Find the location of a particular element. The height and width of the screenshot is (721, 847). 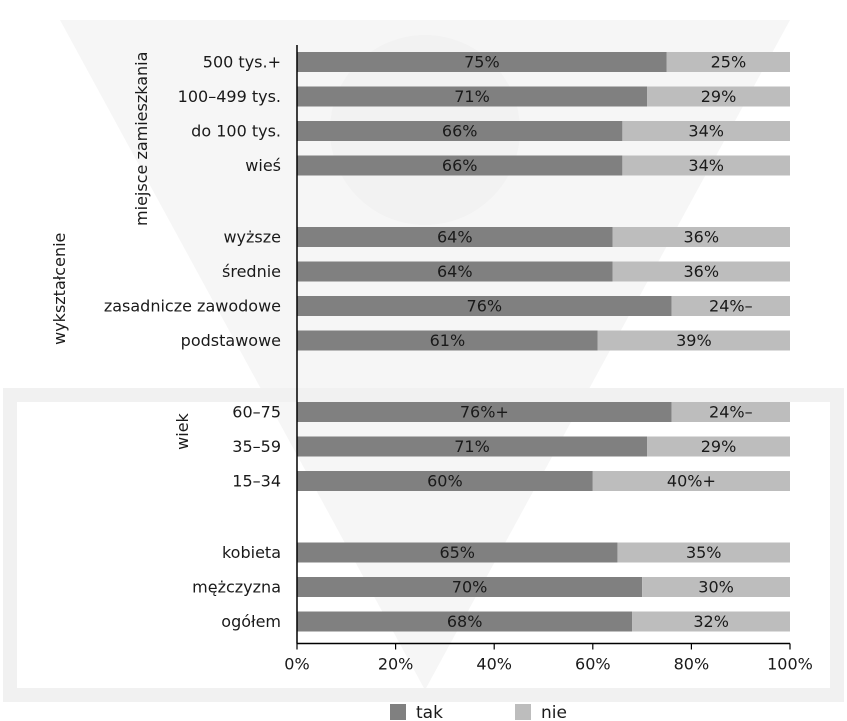

data-label-tak: 61% is located at coordinates (448, 340).